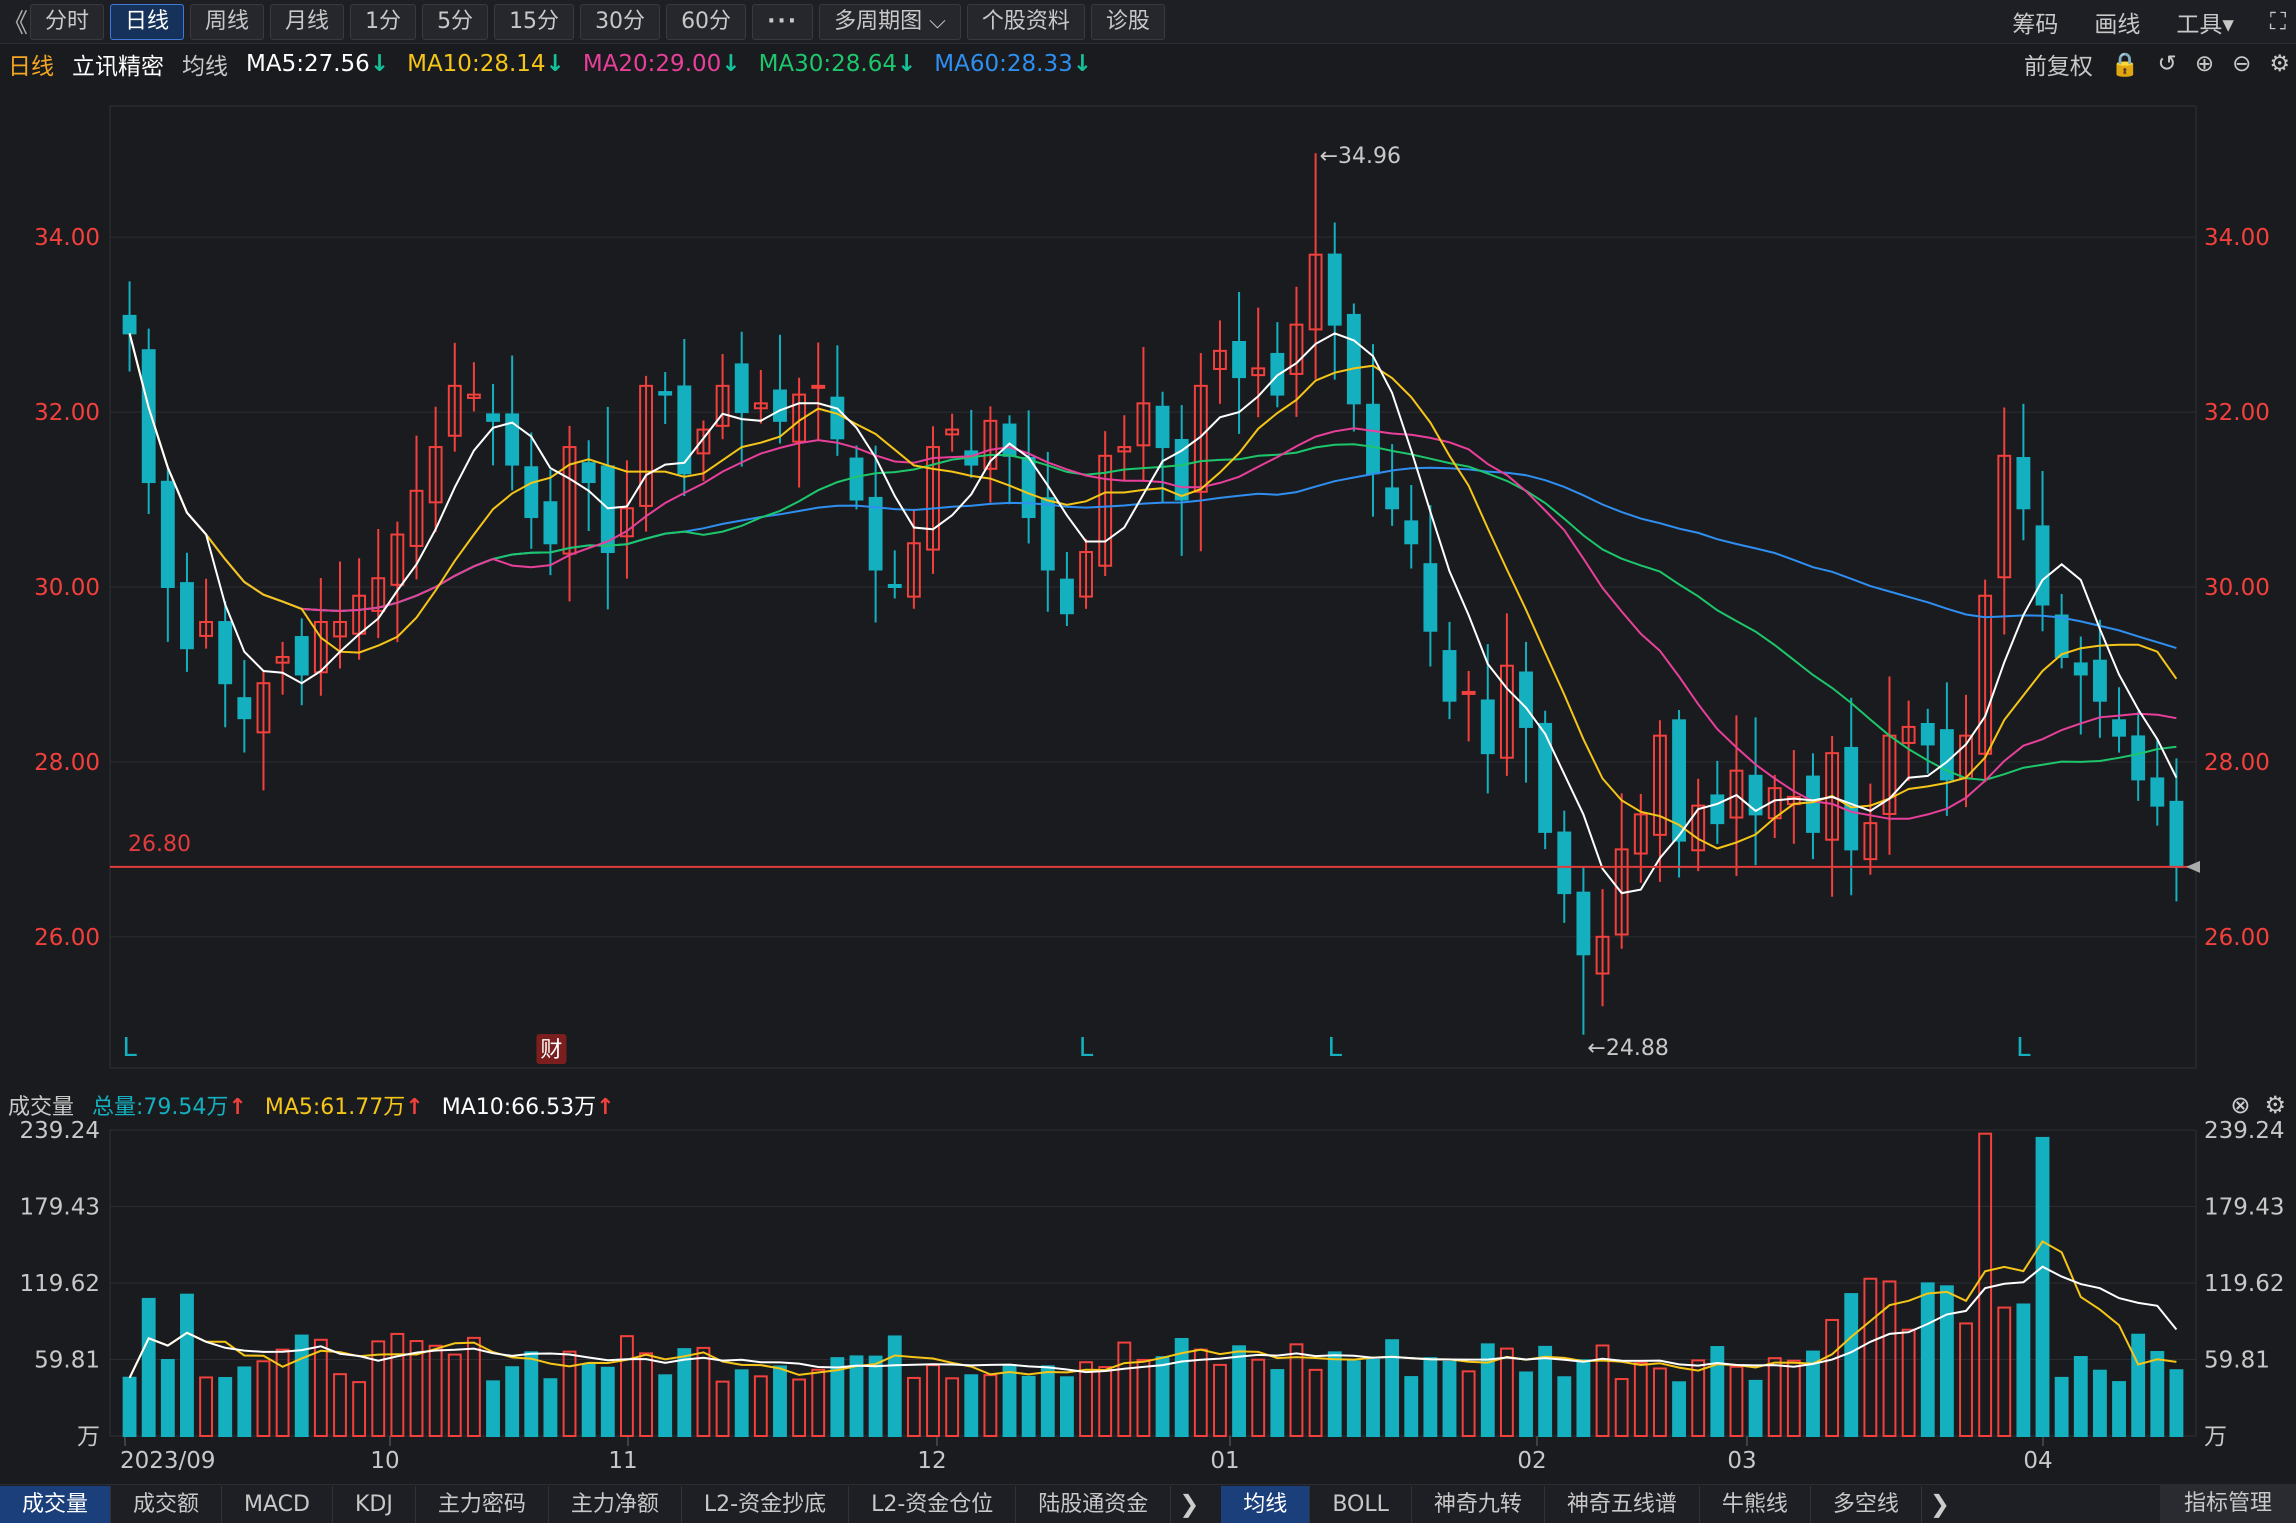  Describe the element at coordinates (2244, 1208) in the screenshot. I see `volume-axis-label-right: 179.43` at that location.